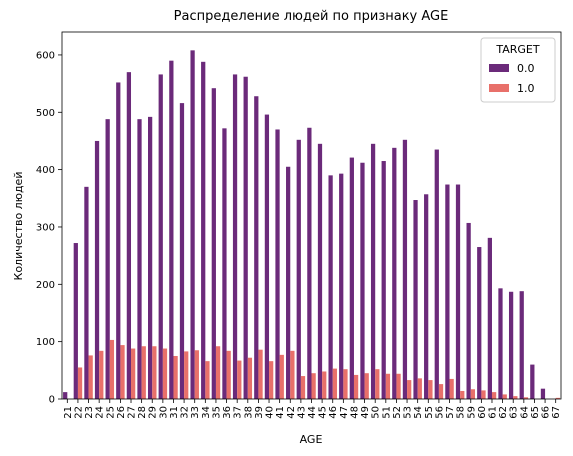 The height and width of the screenshot is (456, 573). I want to click on x-tick-label: 64, so click(524, 412).